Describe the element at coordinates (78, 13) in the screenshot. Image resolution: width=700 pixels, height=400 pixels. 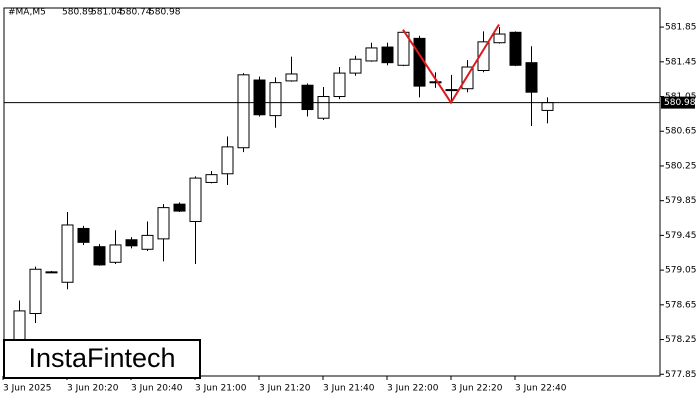
I see `header-open: 580.89` at that location.